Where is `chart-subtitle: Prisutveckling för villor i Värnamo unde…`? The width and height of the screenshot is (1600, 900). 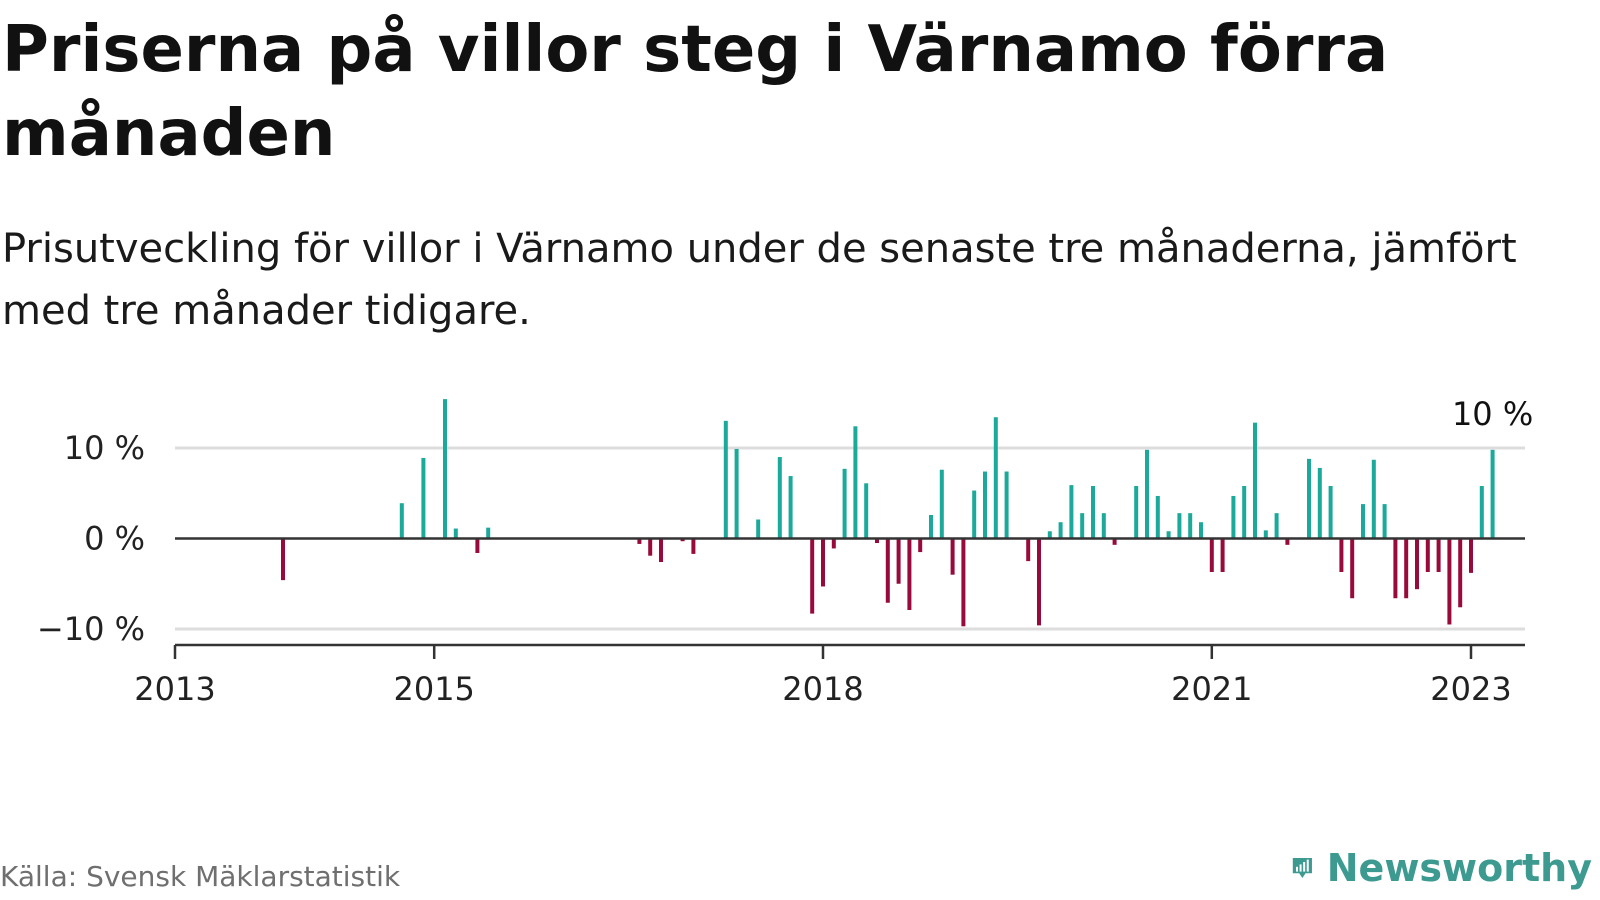 chart-subtitle: Prisutveckling för villor i Värnamo unde… is located at coordinates (759, 280).